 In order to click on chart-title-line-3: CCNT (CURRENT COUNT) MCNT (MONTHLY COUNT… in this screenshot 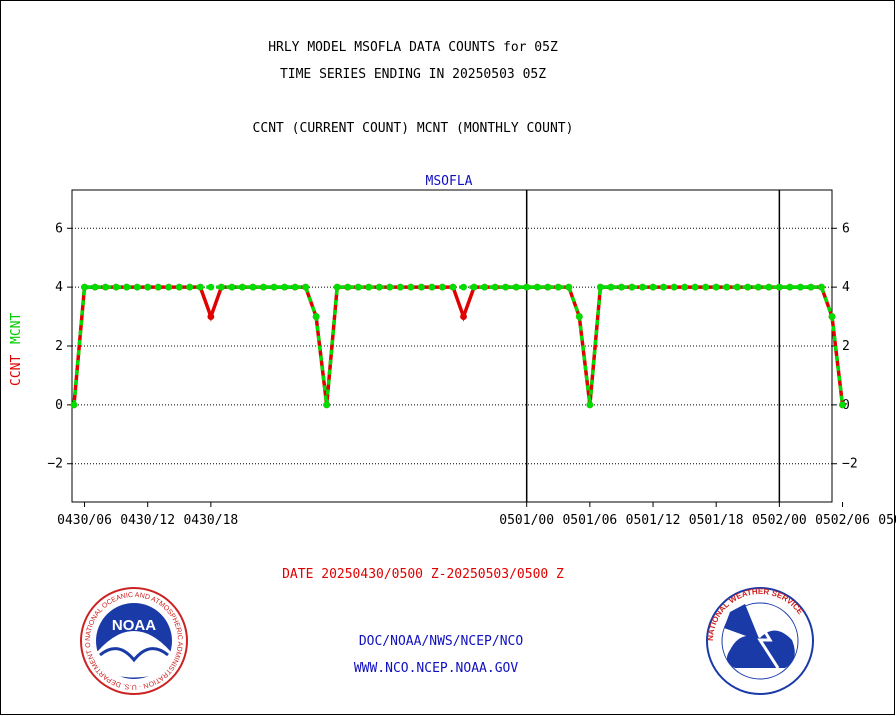, I will do `click(413, 128)`.